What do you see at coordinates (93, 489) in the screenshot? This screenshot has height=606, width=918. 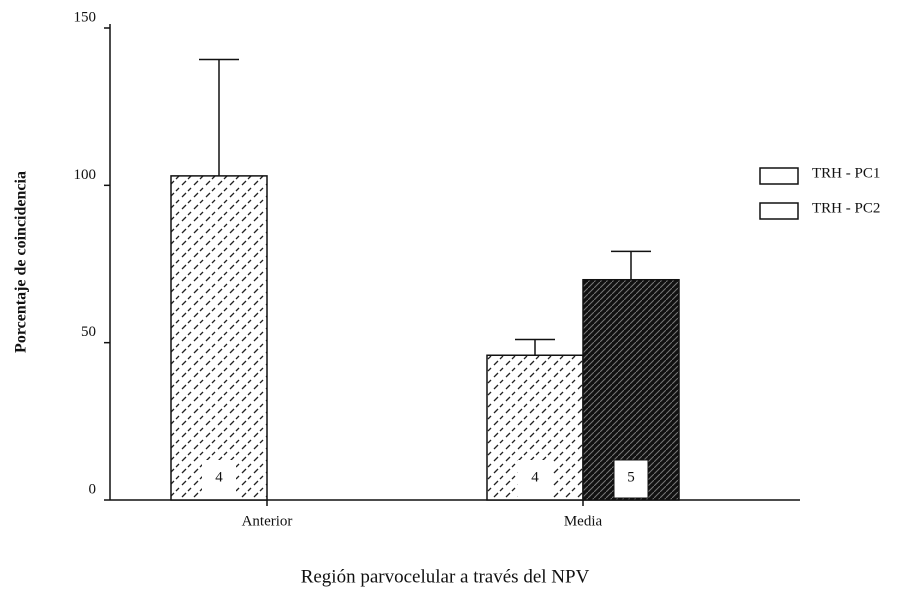 I see `y-tick-label: 0` at bounding box center [93, 489].